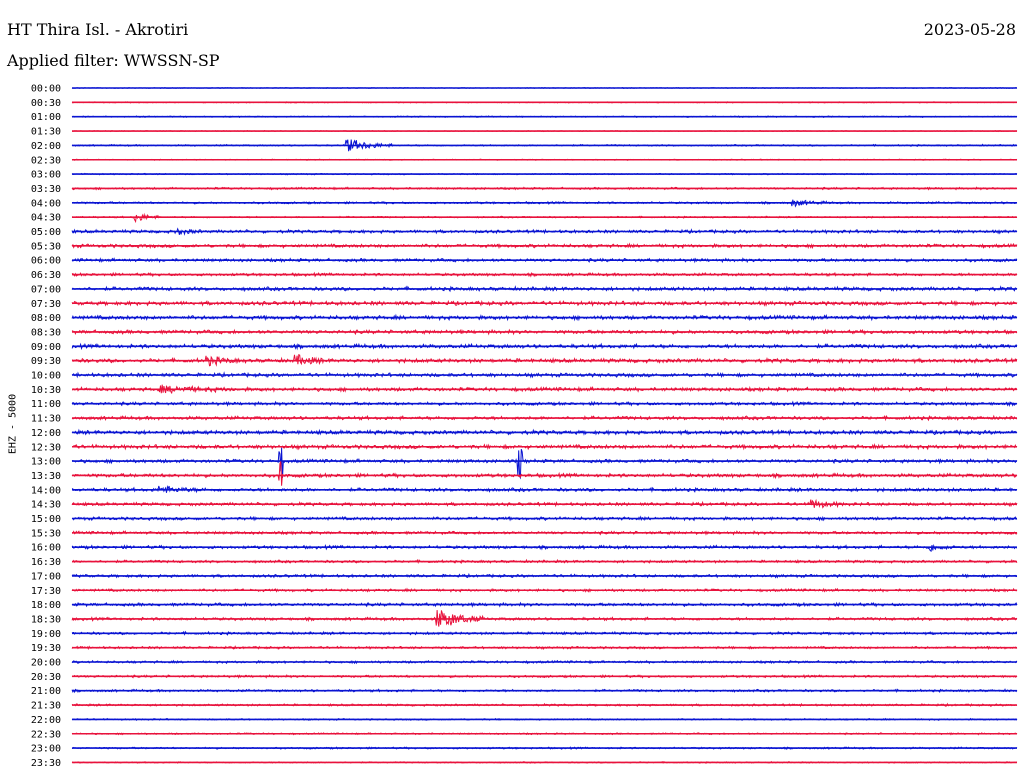 The height and width of the screenshot is (780, 1024). What do you see at coordinates (46, 132) in the screenshot?
I see `row-time-label: 01:30` at bounding box center [46, 132].